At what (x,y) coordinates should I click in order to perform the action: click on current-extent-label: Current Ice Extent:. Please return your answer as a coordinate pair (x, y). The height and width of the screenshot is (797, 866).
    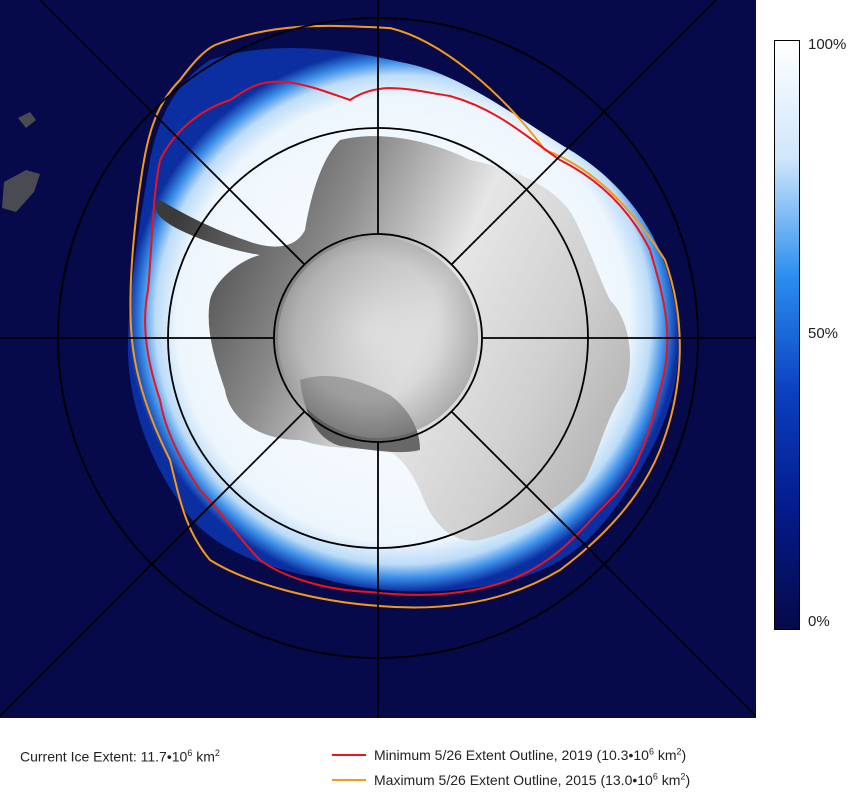
    Looking at the image, I should click on (80, 756).